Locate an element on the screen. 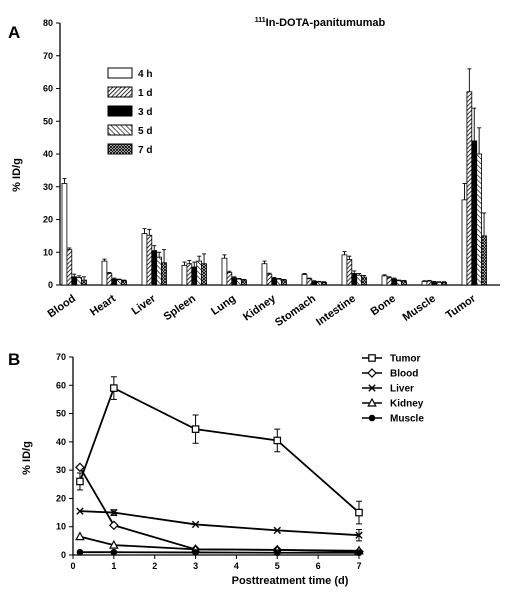 The width and height of the screenshot is (520, 607). panel-b-y-tick-label: 30 is located at coordinates (61, 470).